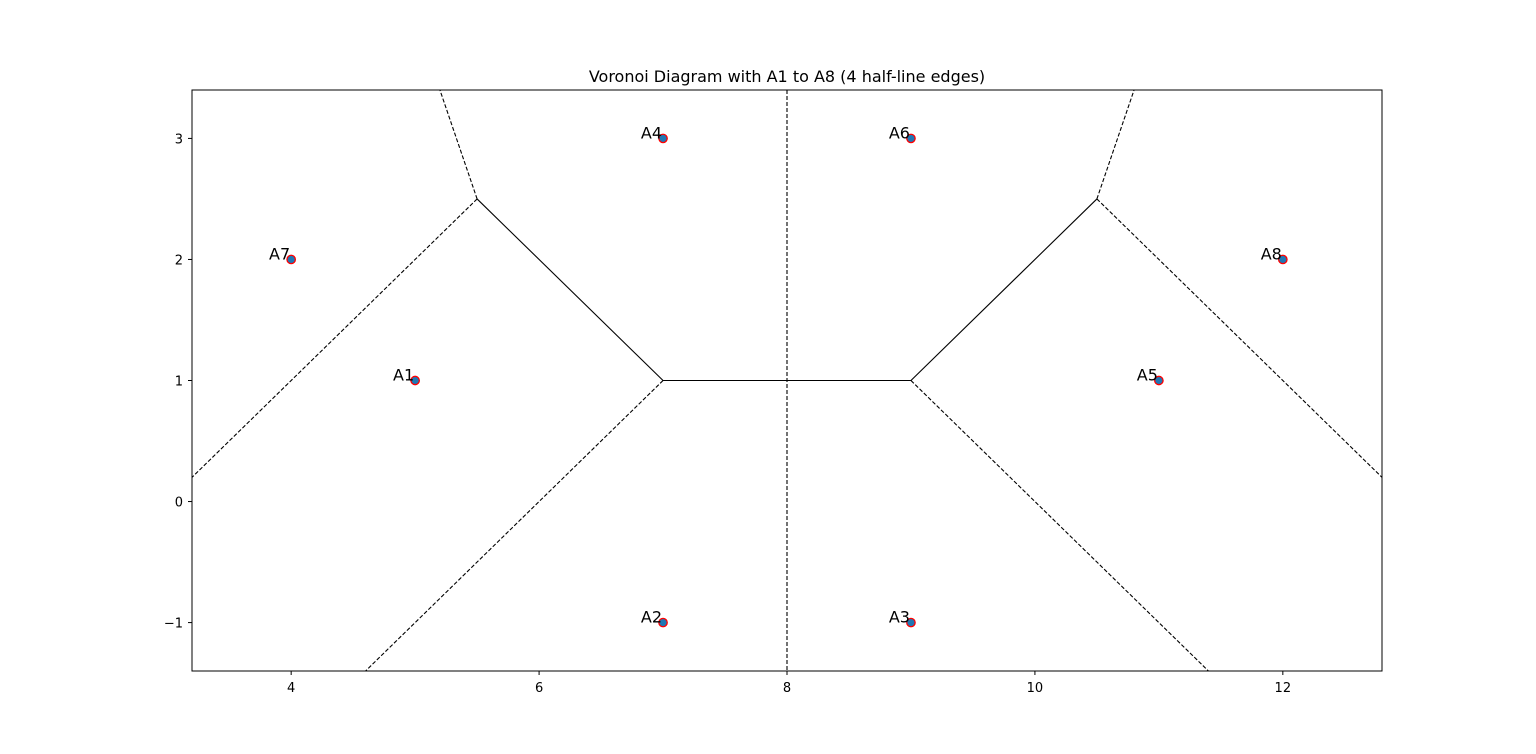 This screenshot has width=1536, height=754. Describe the element at coordinates (291, 259) in the screenshot. I see `point-a7` at that location.